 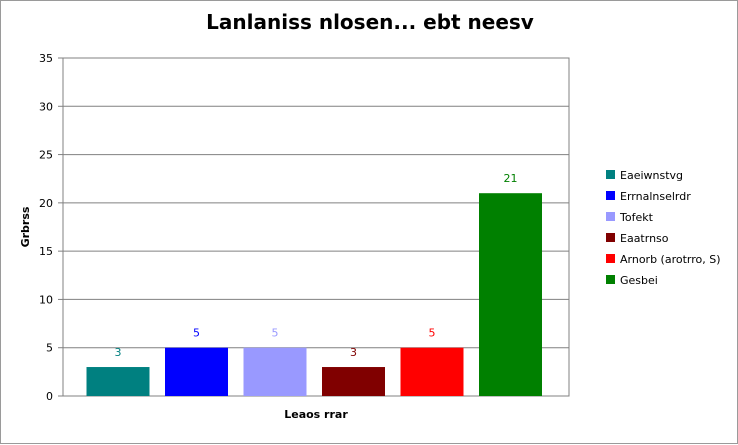 I want to click on legend-entry: Eaeiwnstvg, so click(x=651, y=175).